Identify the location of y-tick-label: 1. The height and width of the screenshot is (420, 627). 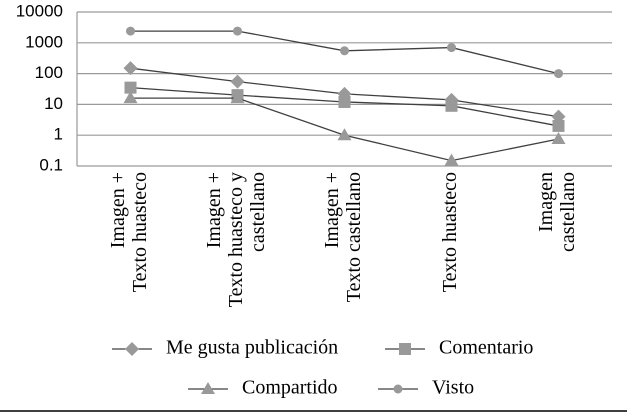
(58, 134).